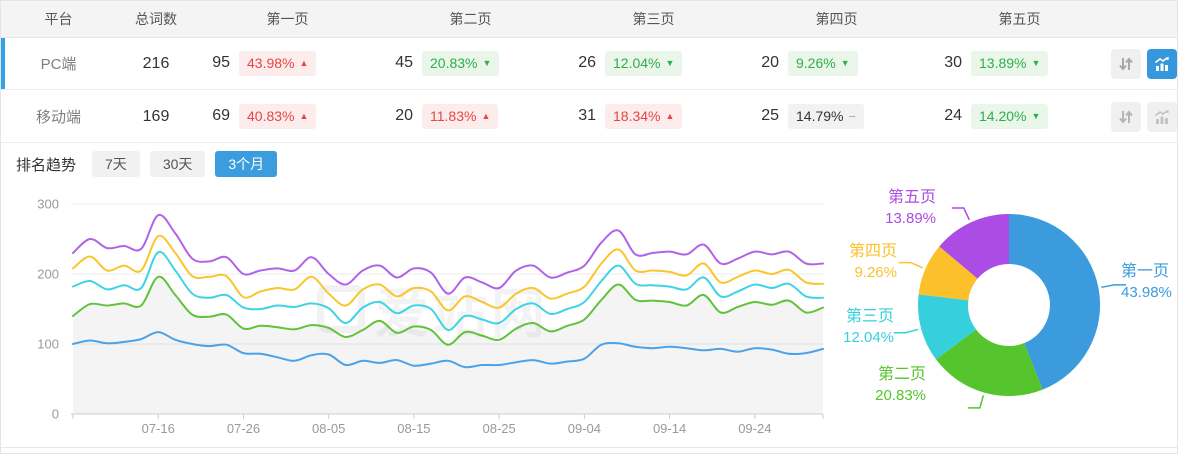 This screenshot has width=1178, height=454. What do you see at coordinates (158, 428) in the screenshot?
I see `x-axis-label: 07-16` at bounding box center [158, 428].